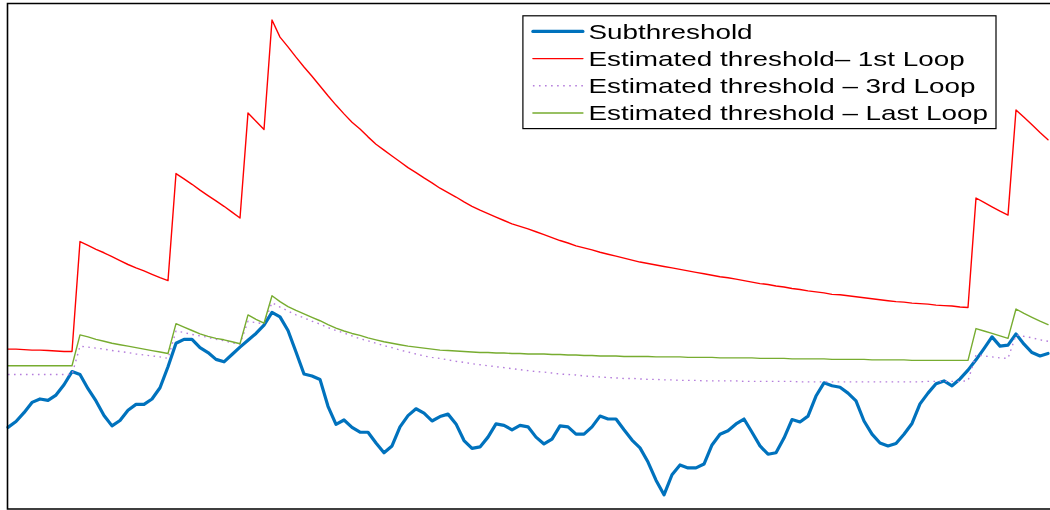 The width and height of the screenshot is (1050, 510). Describe the element at coordinates (776, 59) in the screenshot. I see `legend-label: Estimated threshold– 1st Loop` at that location.